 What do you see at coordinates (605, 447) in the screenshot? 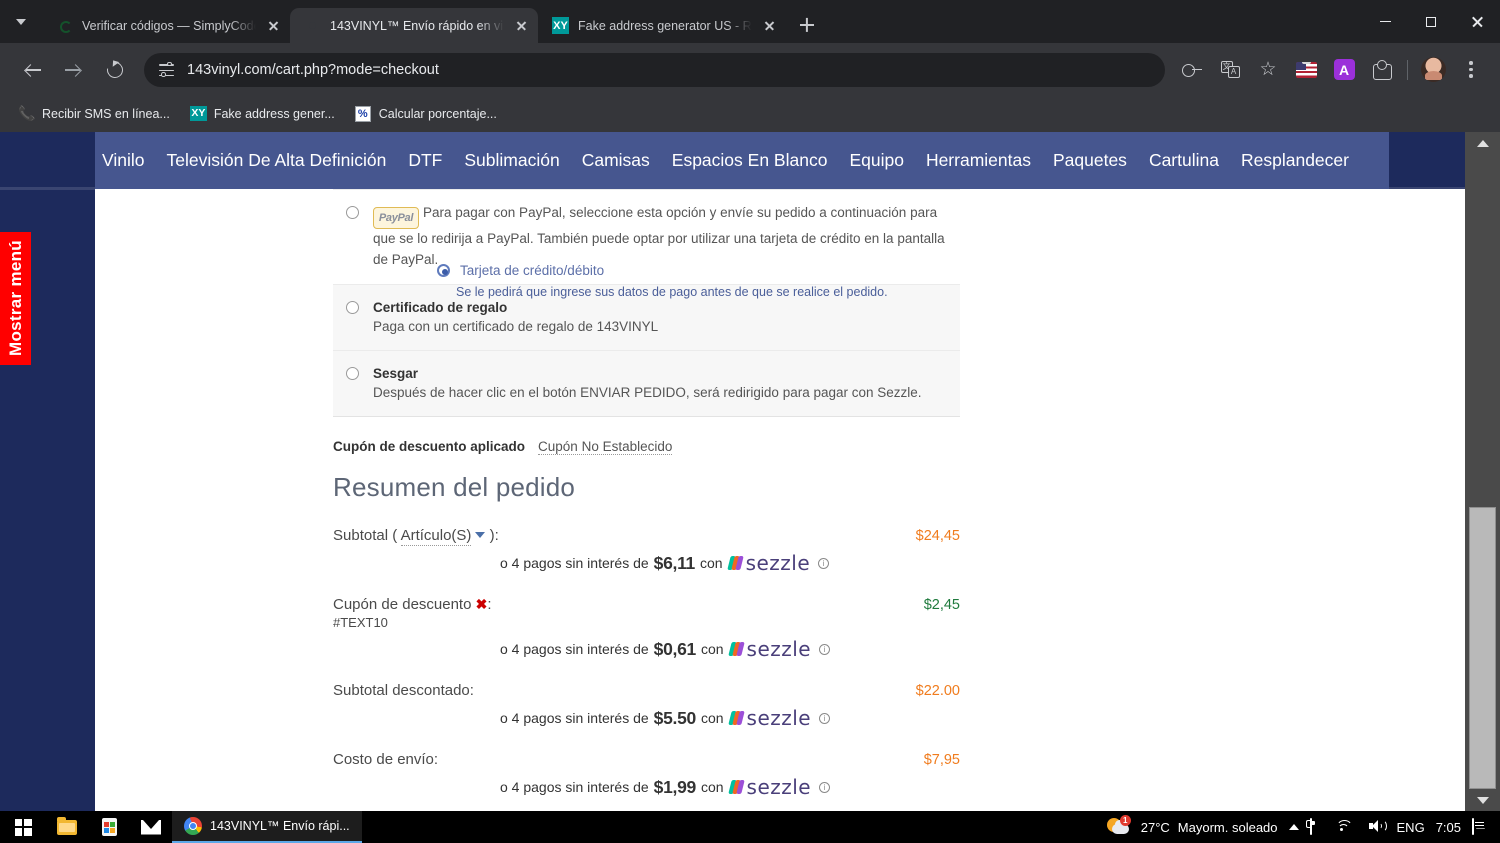
I see `coupon-applied-value: Cupón No Establecido` at bounding box center [605, 447].